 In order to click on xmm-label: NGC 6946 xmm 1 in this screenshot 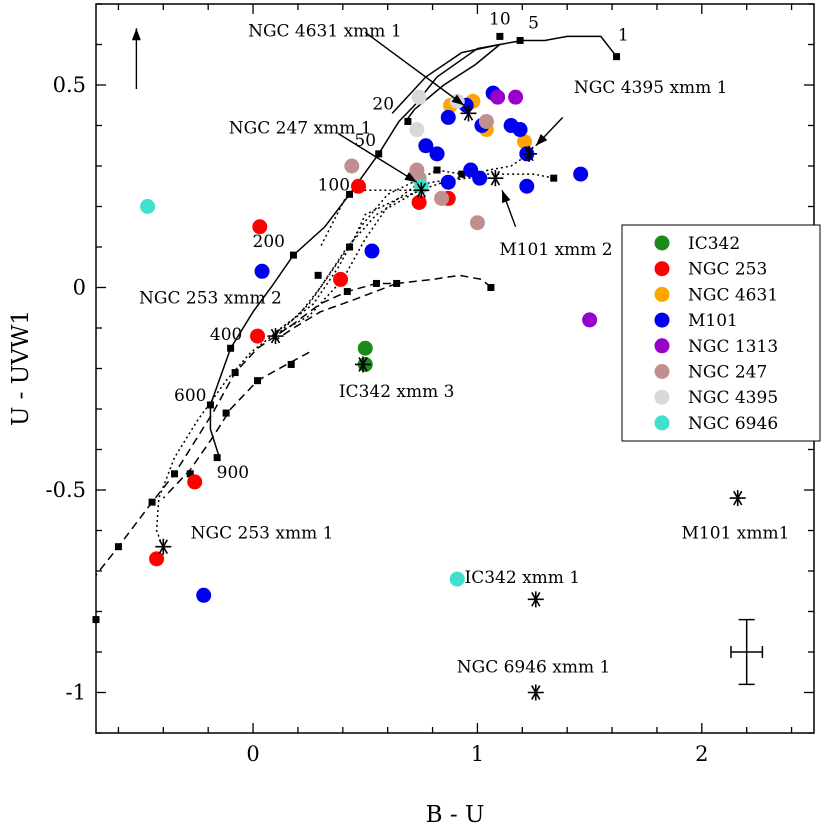, I will do `click(534, 667)`.